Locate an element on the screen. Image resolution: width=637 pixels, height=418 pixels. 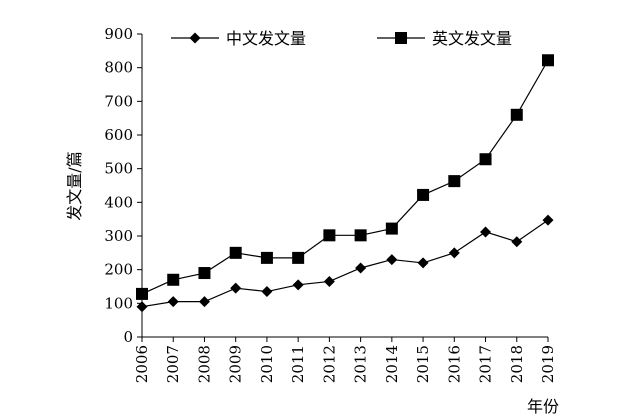
x-tick-label: 2007 is located at coordinates (173, 364).